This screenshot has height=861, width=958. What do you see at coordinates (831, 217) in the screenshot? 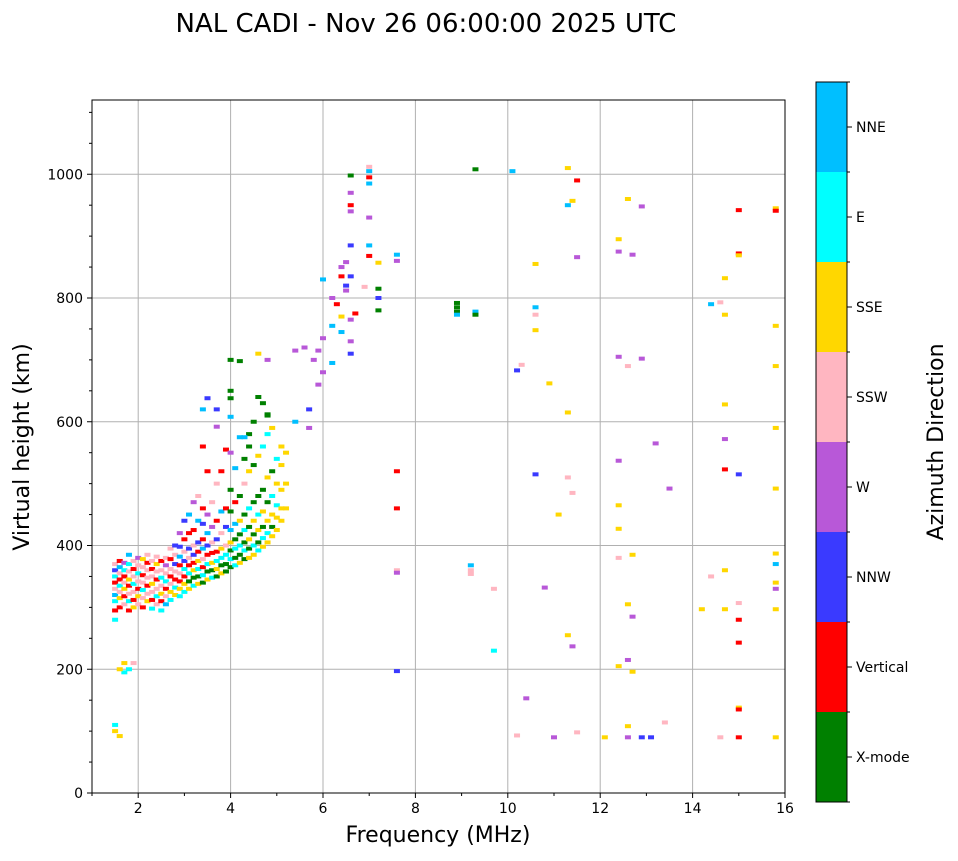
I see `colorbar-segment` at bounding box center [831, 217].